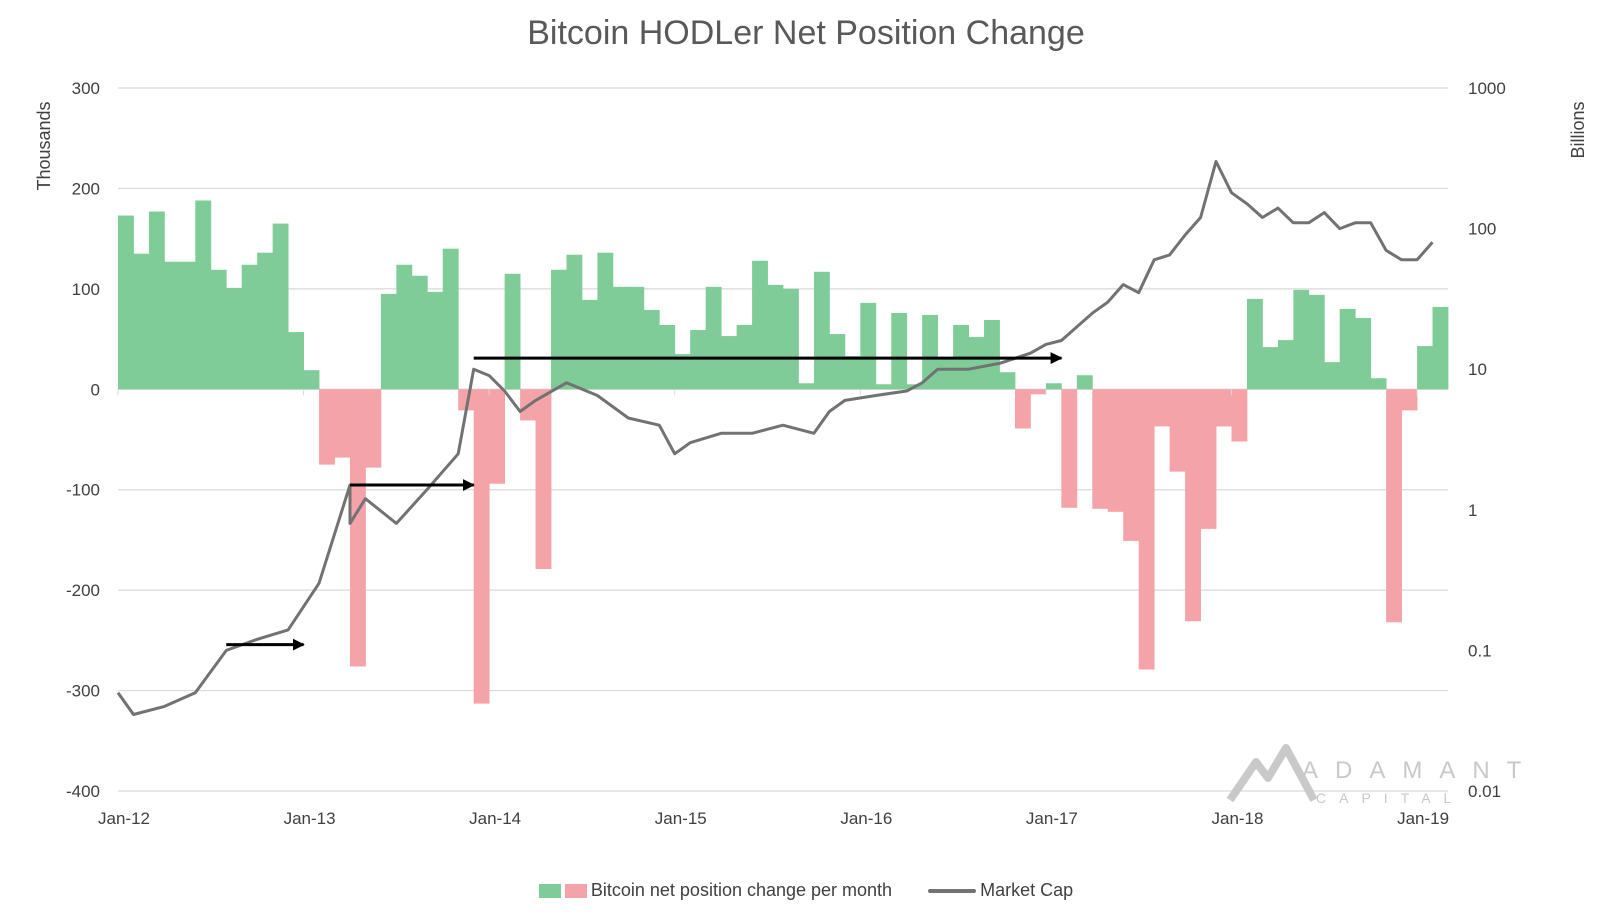  I want to click on y-axis-right-title: Billions, so click(1578, 129).